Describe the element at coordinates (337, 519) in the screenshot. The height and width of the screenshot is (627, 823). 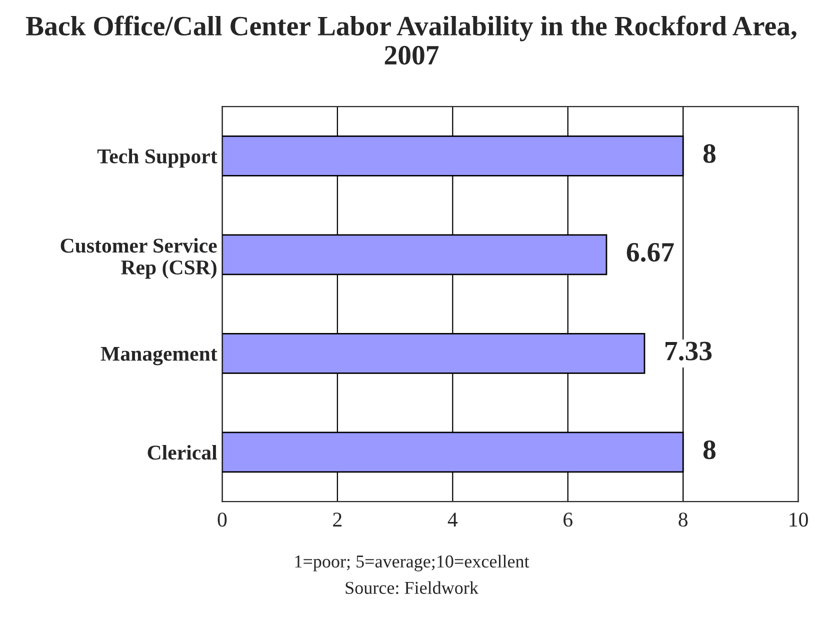
I see `x-tick-label: 2` at that location.